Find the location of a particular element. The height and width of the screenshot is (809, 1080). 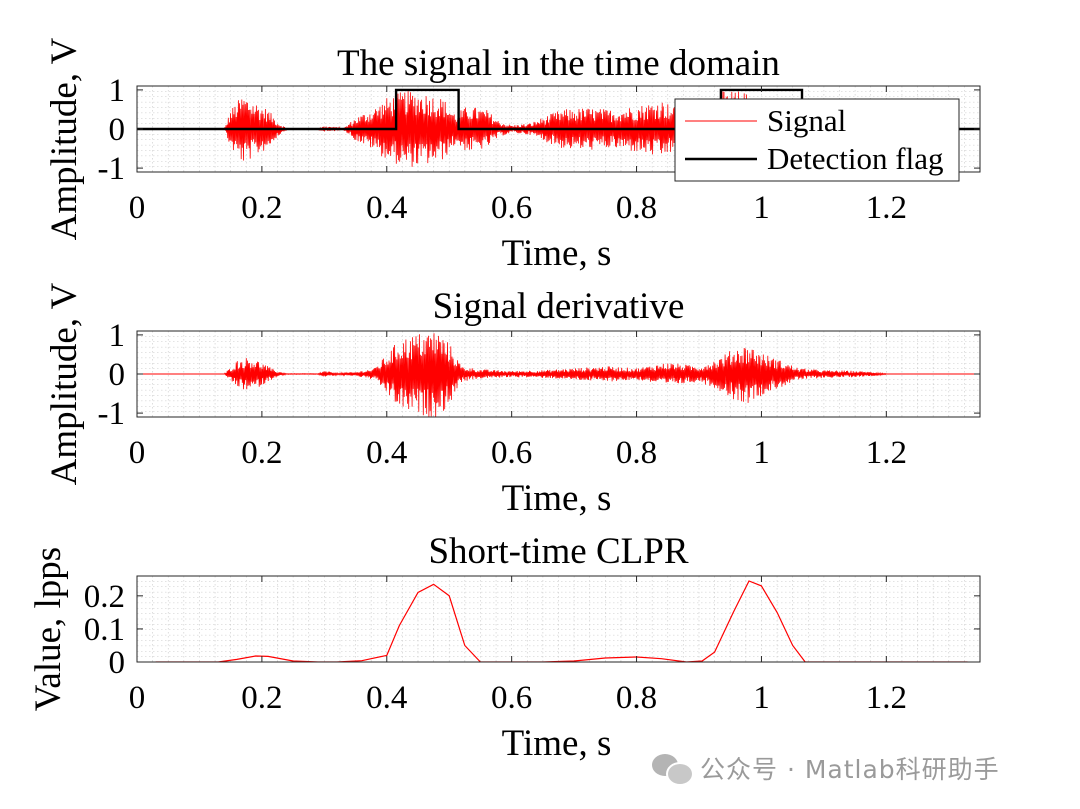

legend-entry: Detection flag is located at coordinates (855, 158).